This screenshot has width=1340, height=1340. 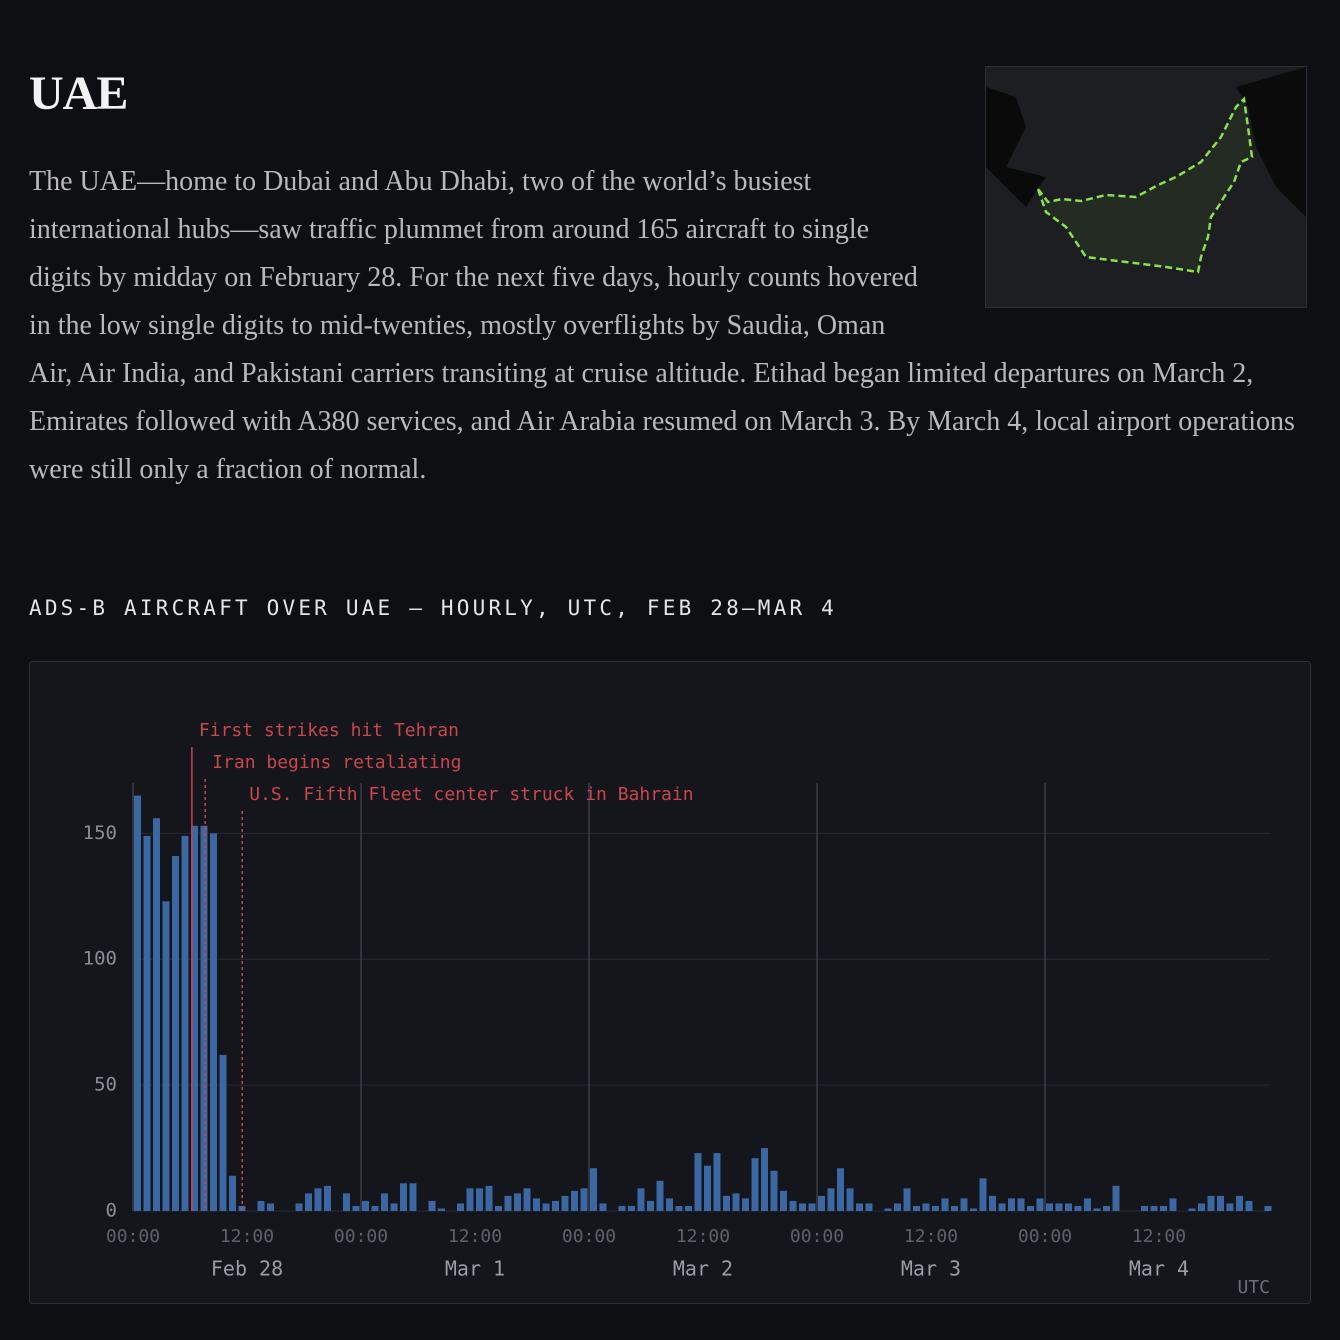 I want to click on map-graphic, so click(x=1146, y=187).